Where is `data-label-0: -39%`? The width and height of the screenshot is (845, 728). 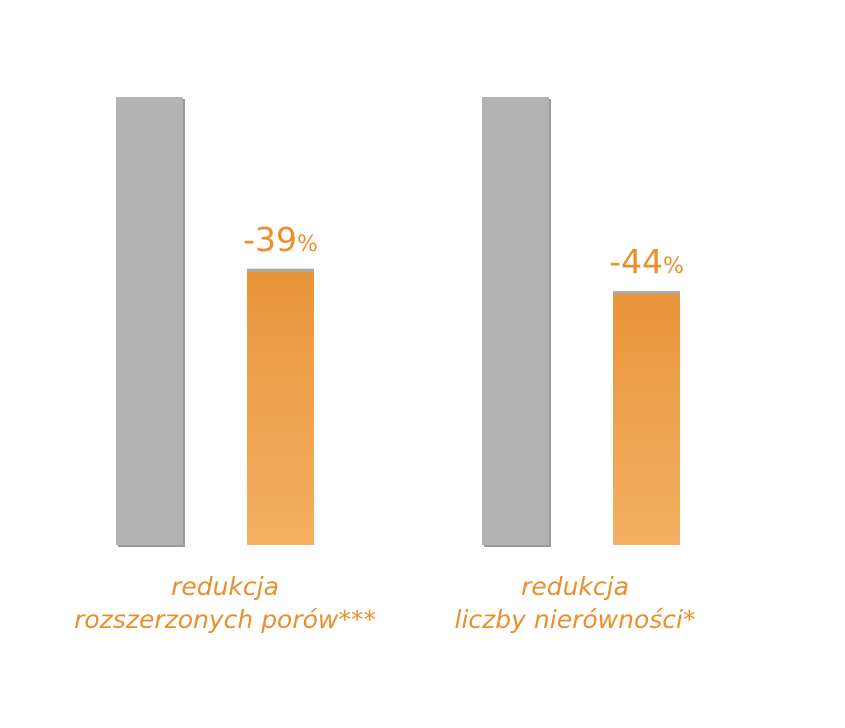
data-label-0: -39% is located at coordinates (280, 241).